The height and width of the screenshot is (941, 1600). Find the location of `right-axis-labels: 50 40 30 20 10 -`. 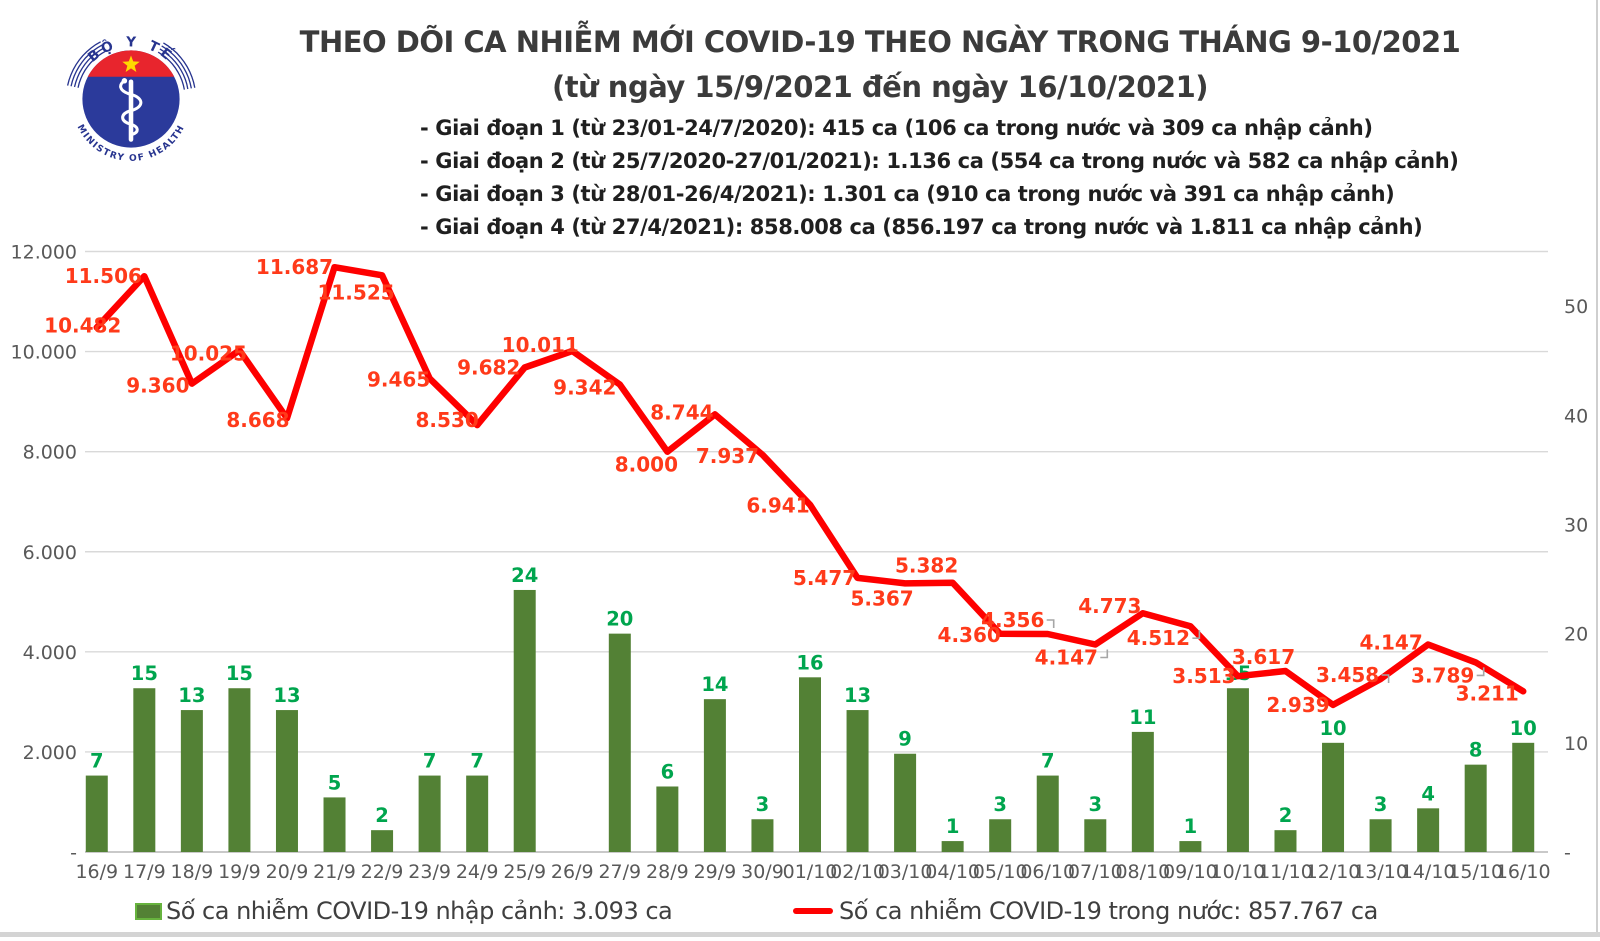

right-axis-labels: 50 40 30 20 10 - is located at coordinates (1576, 580).